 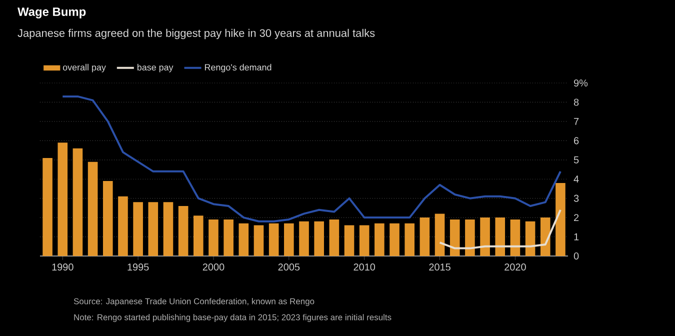 I want to click on x-tick-label: 2010, so click(x=365, y=267).